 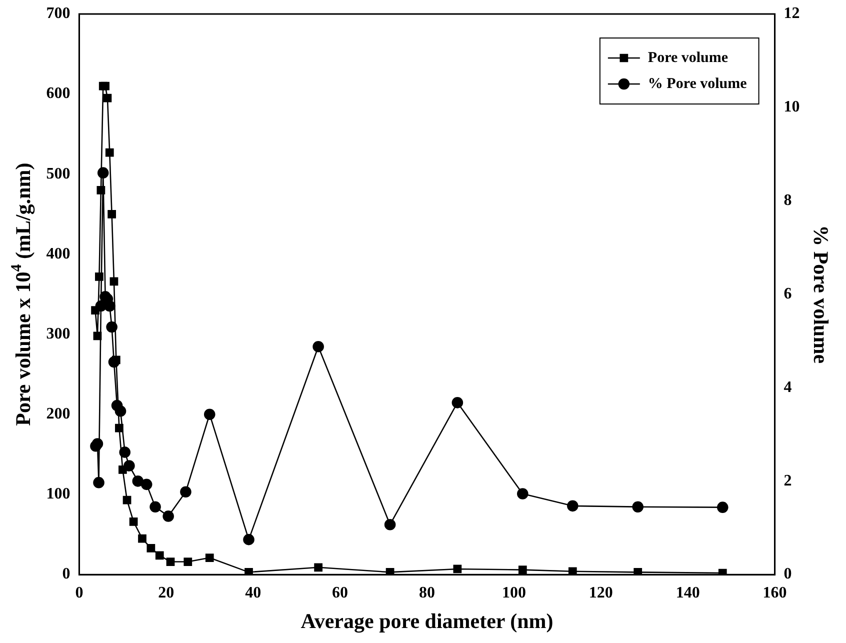 I want to click on x-tick-label: 40, so click(x=253, y=593).